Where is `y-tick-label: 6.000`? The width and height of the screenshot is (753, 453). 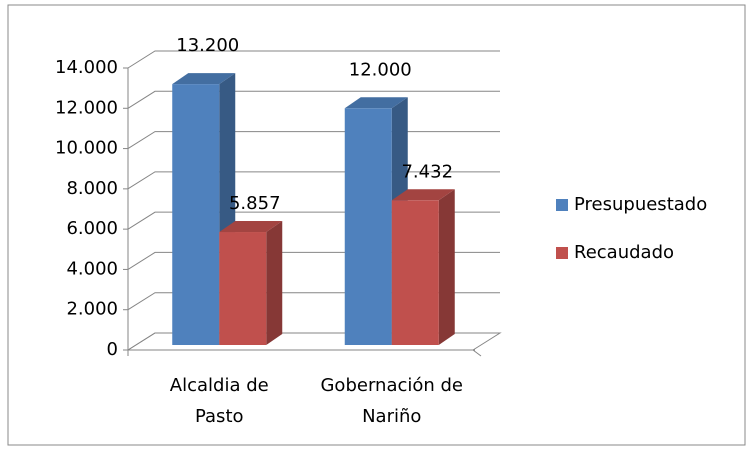
y-tick-label: 6.000 is located at coordinates (92, 228).